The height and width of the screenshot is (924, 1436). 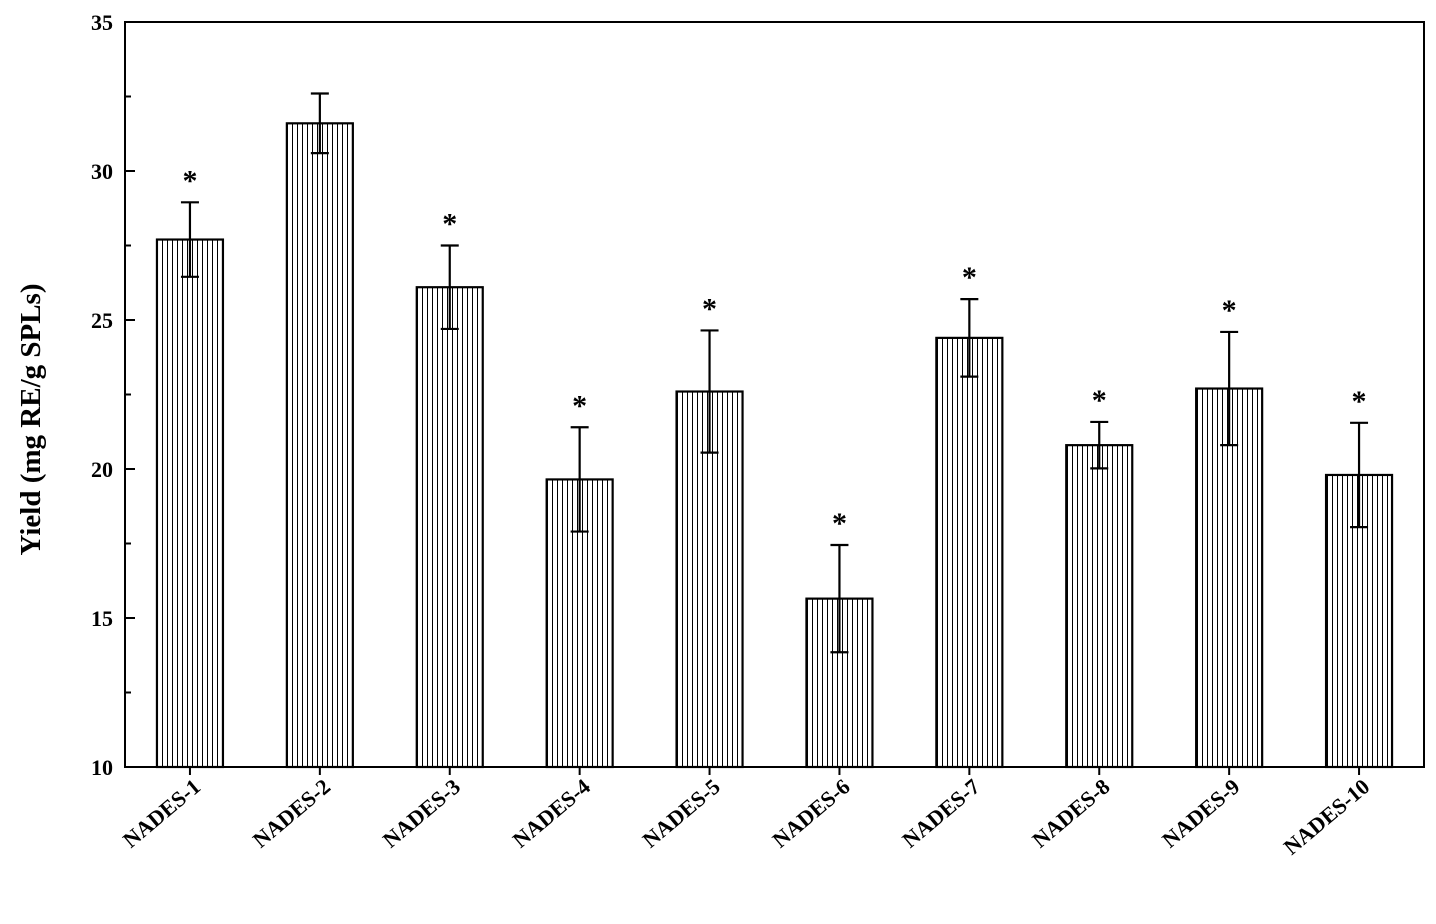 I want to click on x-tick-label: NADES-9, so click(x=1200, y=813).